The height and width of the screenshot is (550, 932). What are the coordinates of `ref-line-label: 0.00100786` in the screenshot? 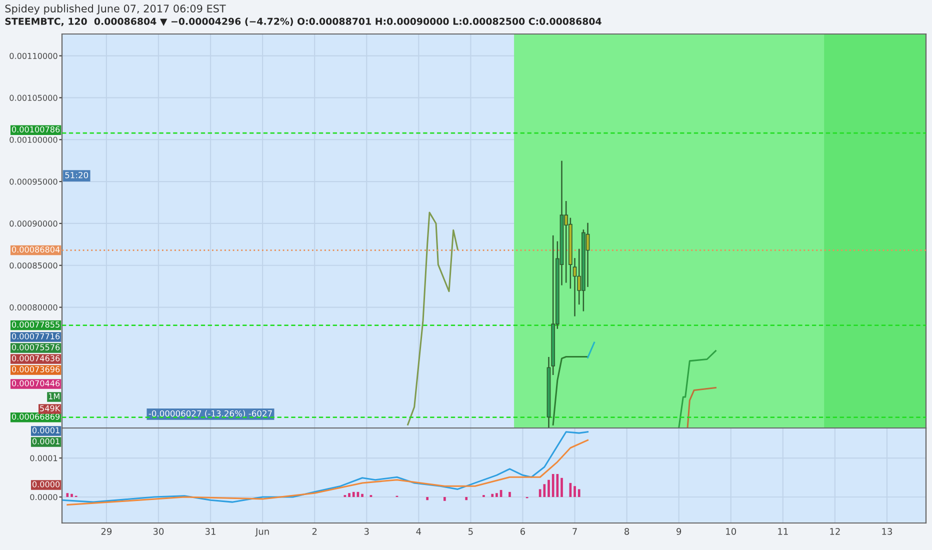 It's located at (36, 129).